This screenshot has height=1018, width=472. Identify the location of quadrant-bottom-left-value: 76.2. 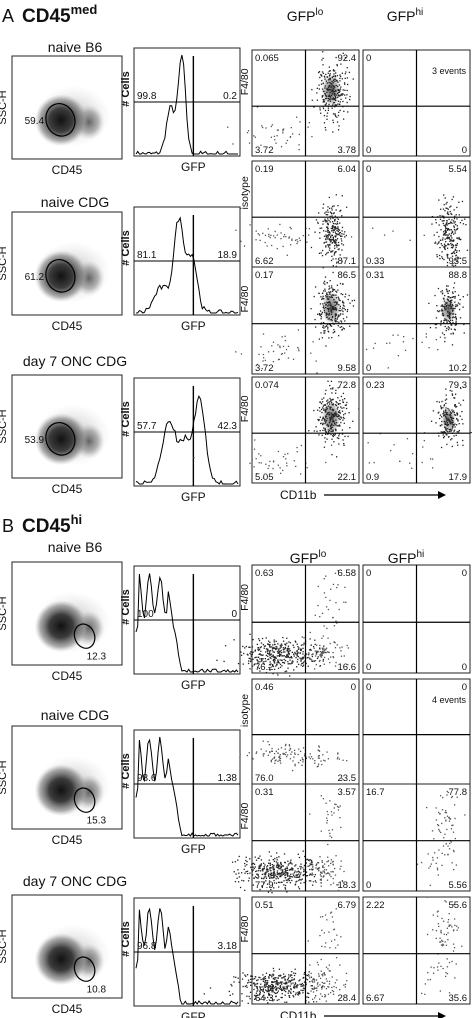
(264, 667).